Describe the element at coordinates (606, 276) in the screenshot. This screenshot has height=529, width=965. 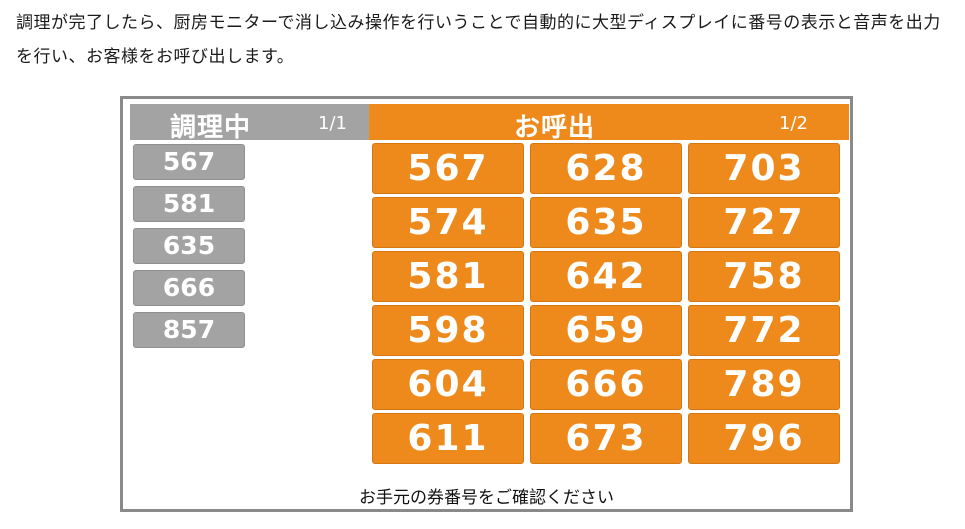
I see `calling-number-tile: 642` at that location.